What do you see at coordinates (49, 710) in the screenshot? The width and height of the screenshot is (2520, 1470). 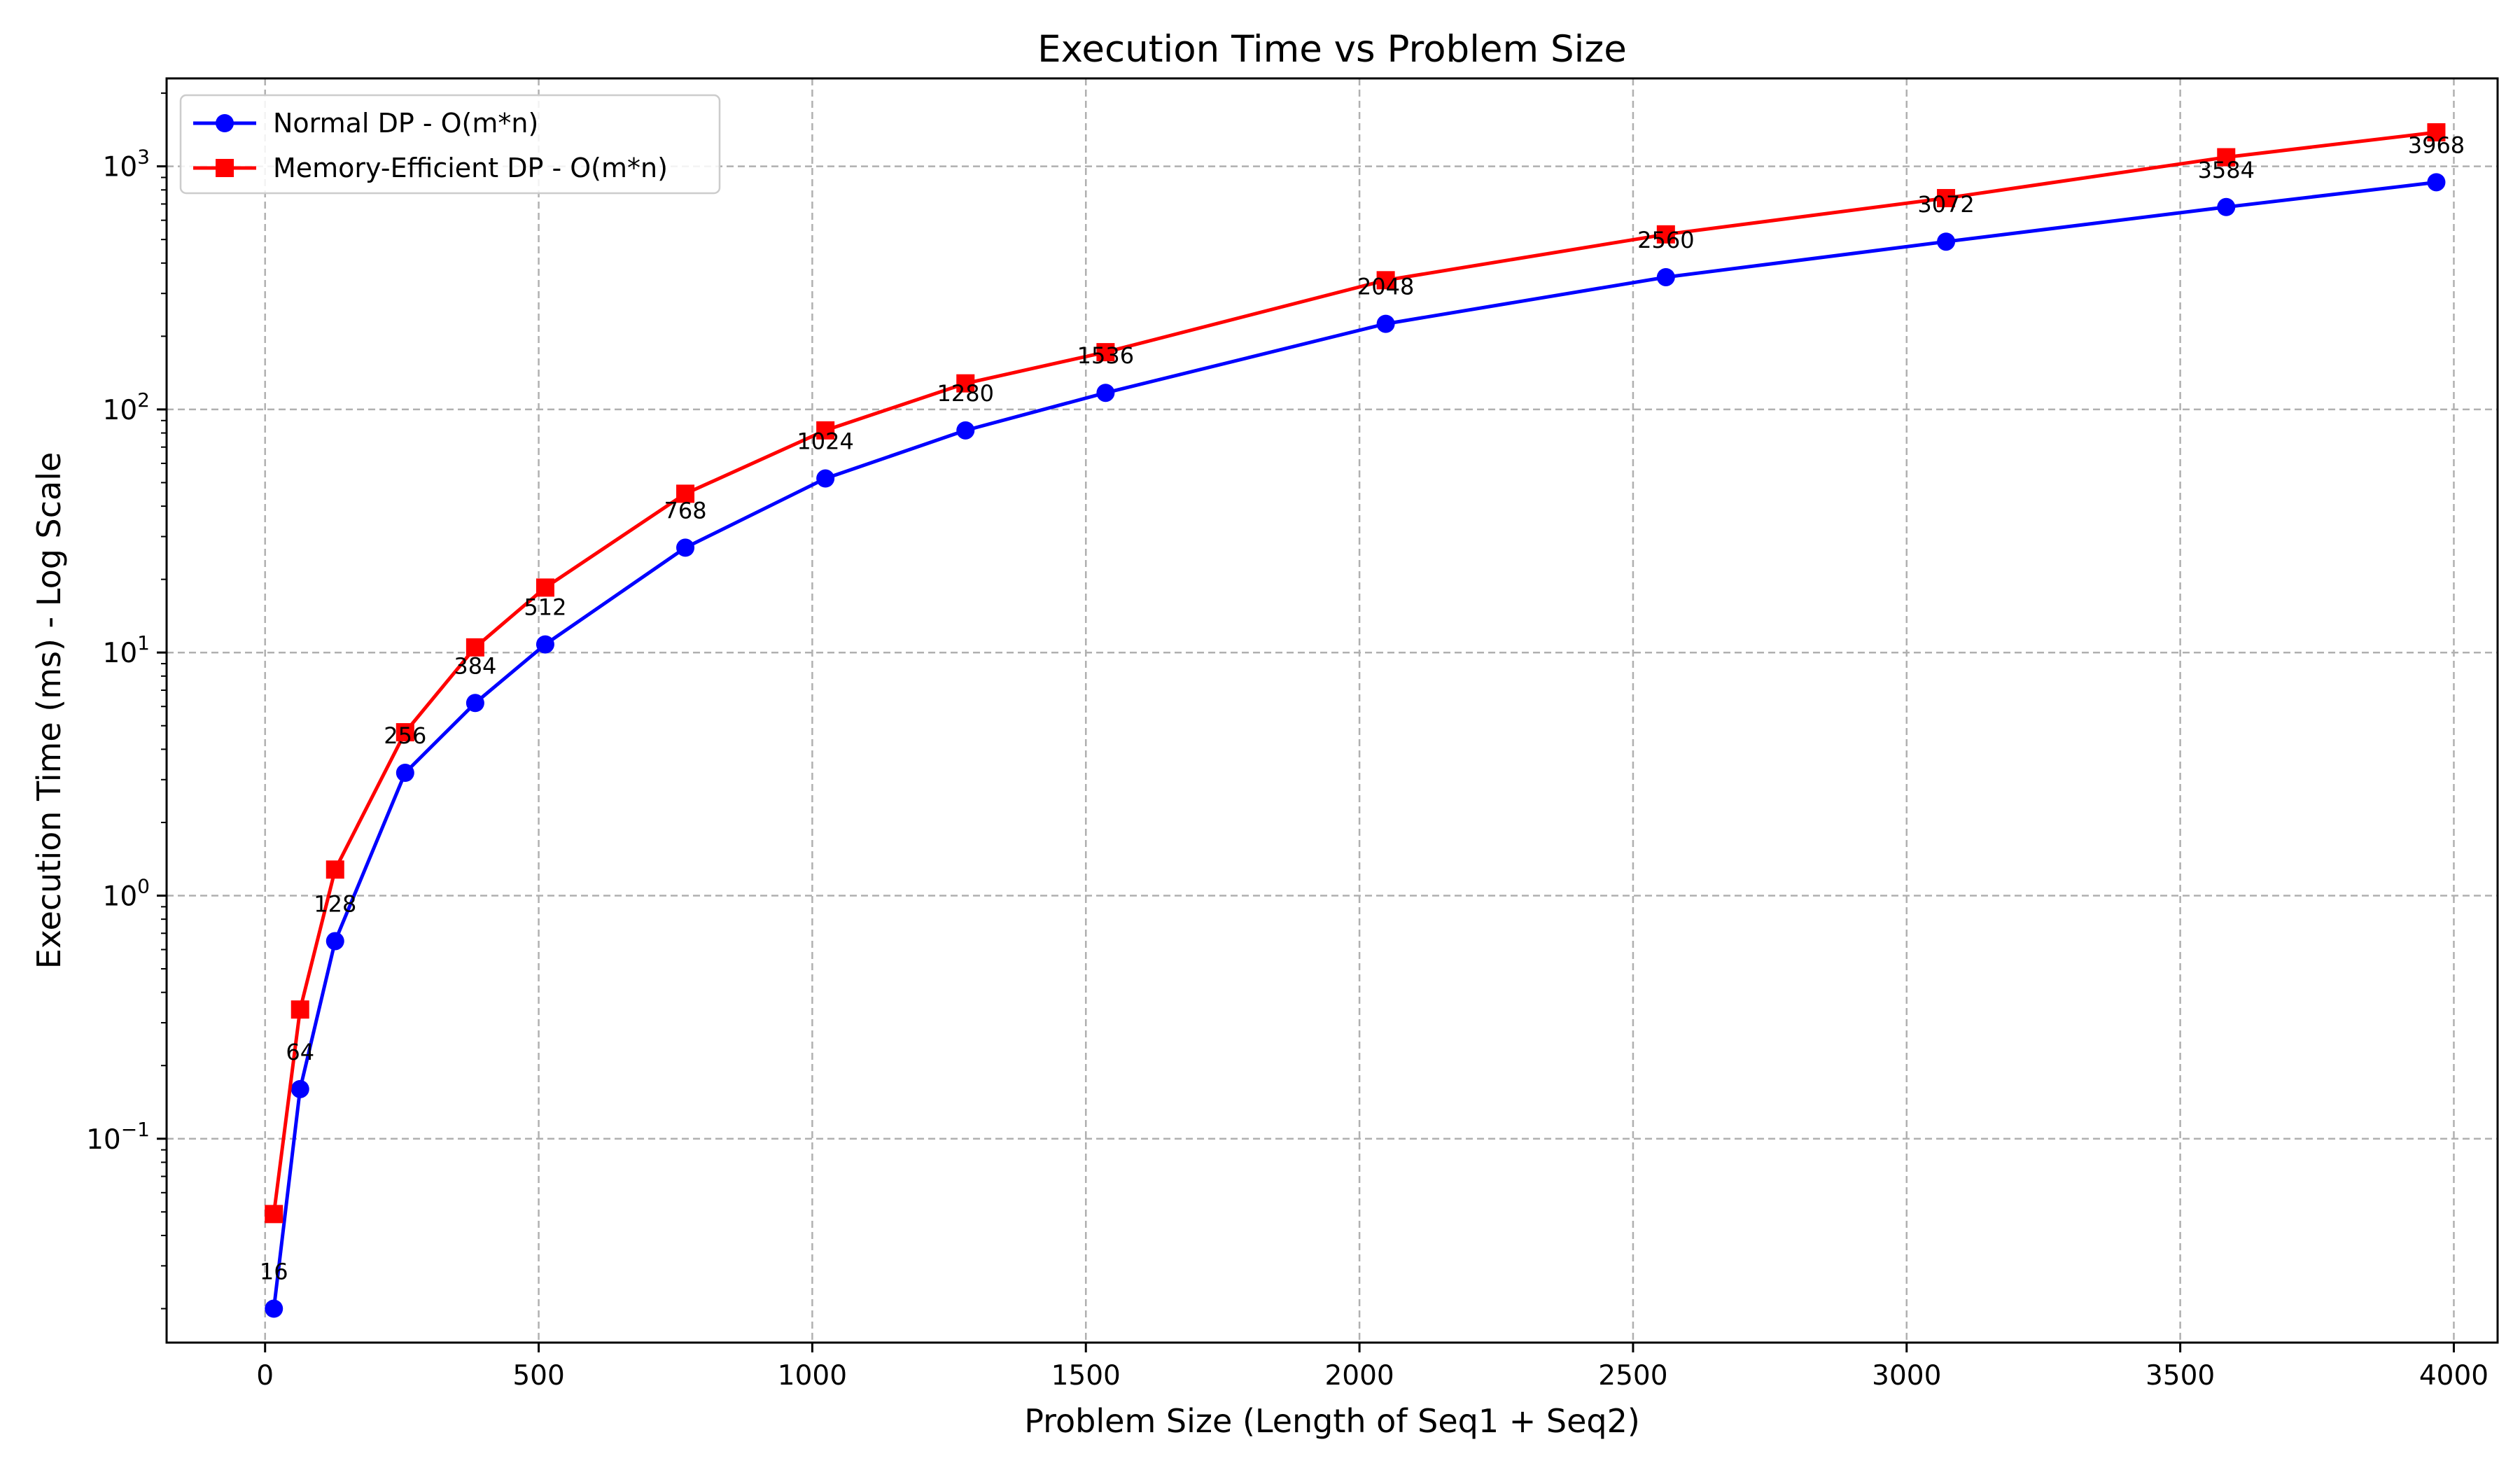 I see `y-axis-label: Execution Time (ms) - Log Scale` at bounding box center [49, 710].